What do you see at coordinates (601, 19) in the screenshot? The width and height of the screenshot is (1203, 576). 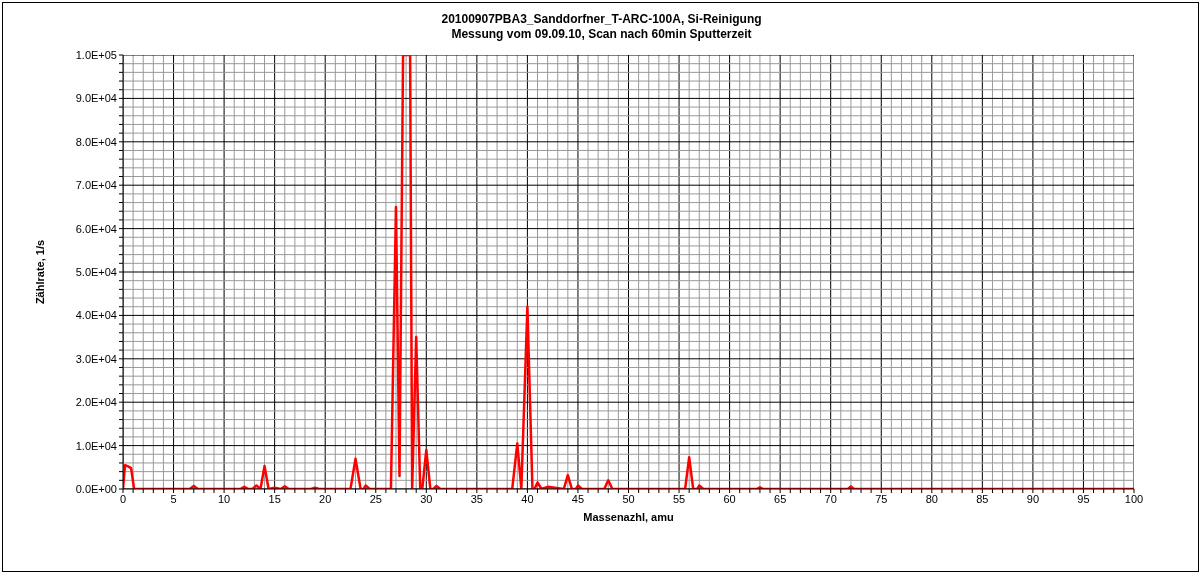 I see `chart-title: 20100907PBA3_Sanddorfner_T-ARC-100A, Si-Reinigung` at bounding box center [601, 19].